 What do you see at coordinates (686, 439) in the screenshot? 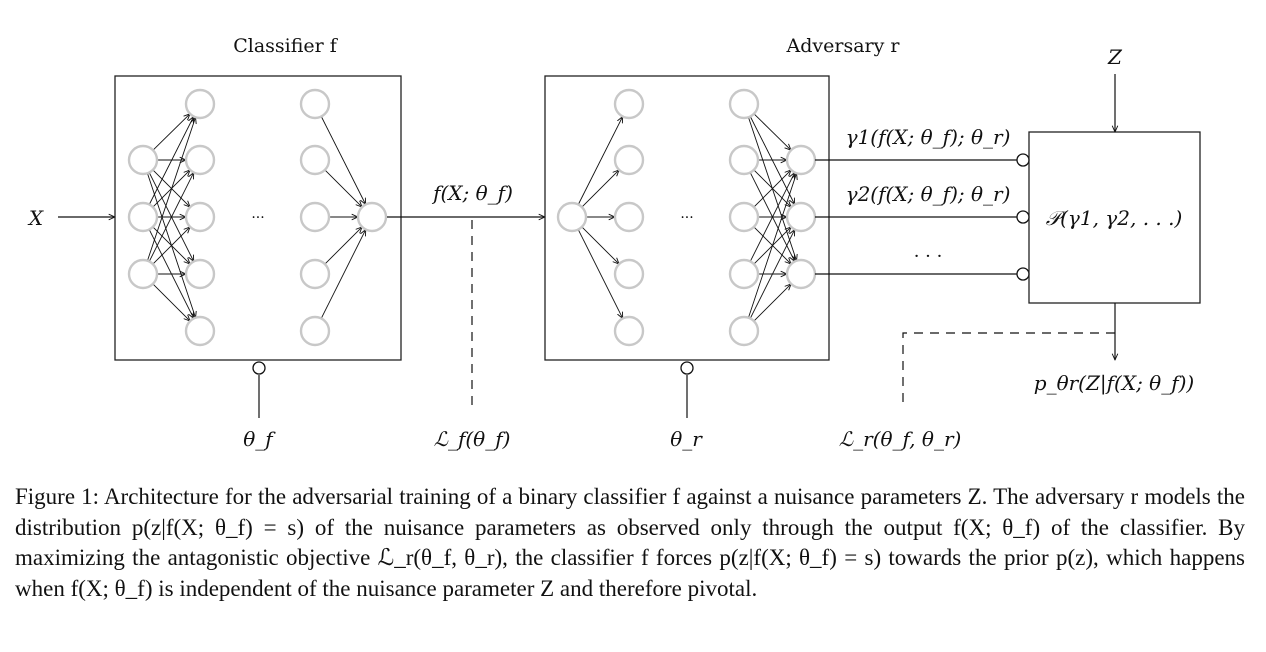
I see `theta-r-label: θ_r` at bounding box center [686, 439].